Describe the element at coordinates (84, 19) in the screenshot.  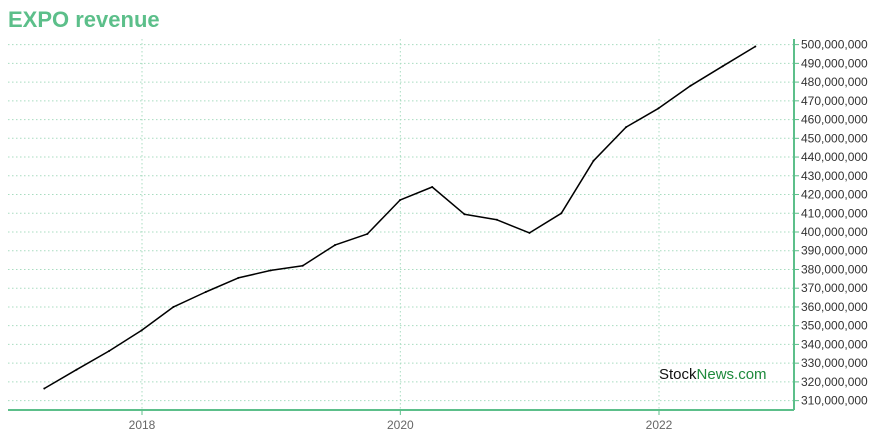
I see `chart-title: EXPO revenue` at that location.